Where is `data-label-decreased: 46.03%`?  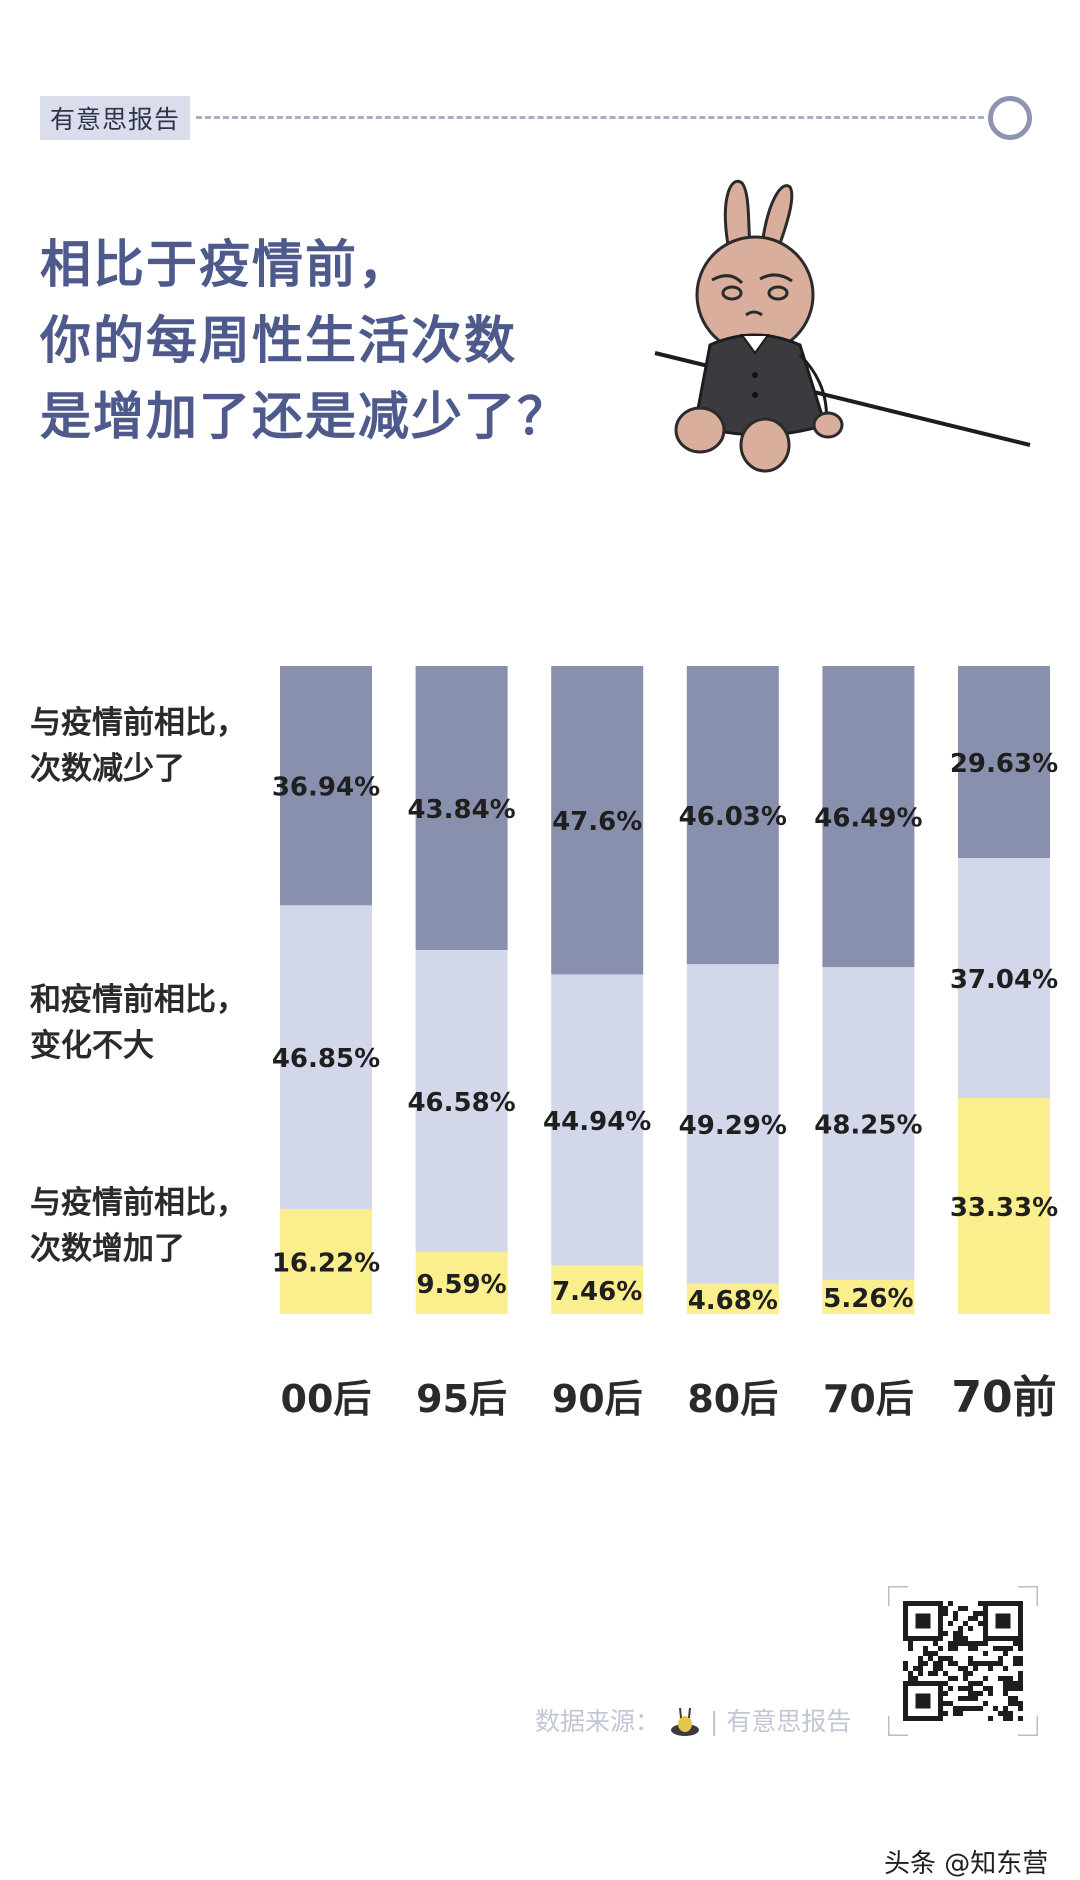 data-label-decreased: 46.03% is located at coordinates (733, 817).